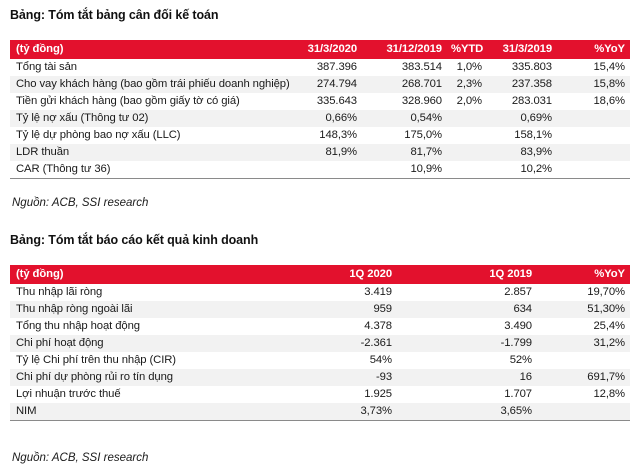 The image size is (640, 473). Describe the element at coordinates (380, 360) in the screenshot. I see `row-value: 54%` at that location.